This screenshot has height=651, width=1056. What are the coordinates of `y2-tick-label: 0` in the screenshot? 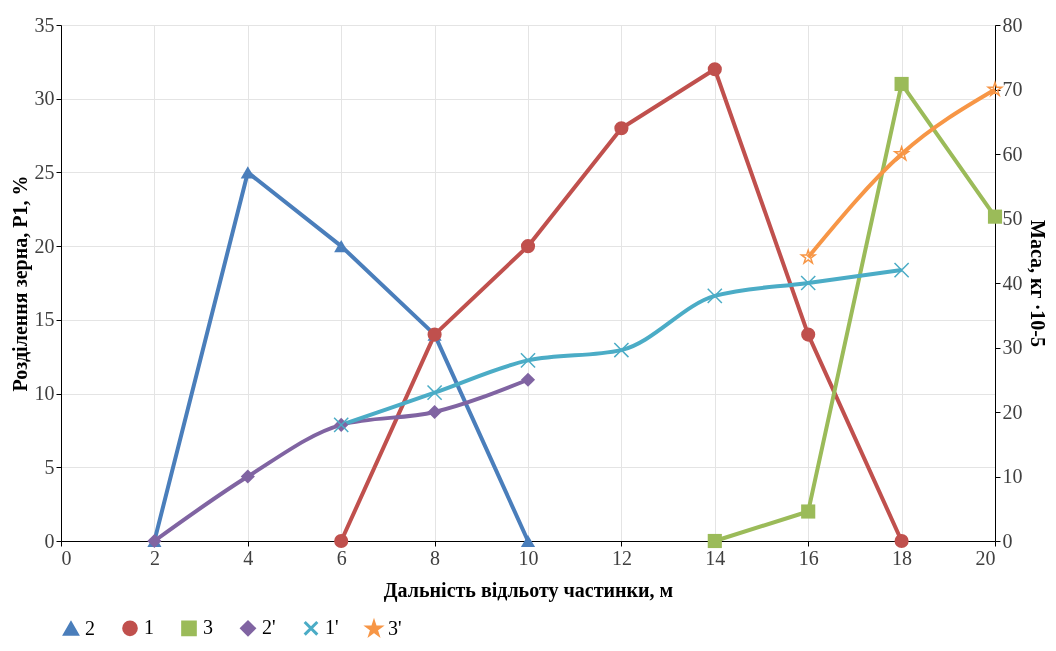 It's located at (1007, 540).